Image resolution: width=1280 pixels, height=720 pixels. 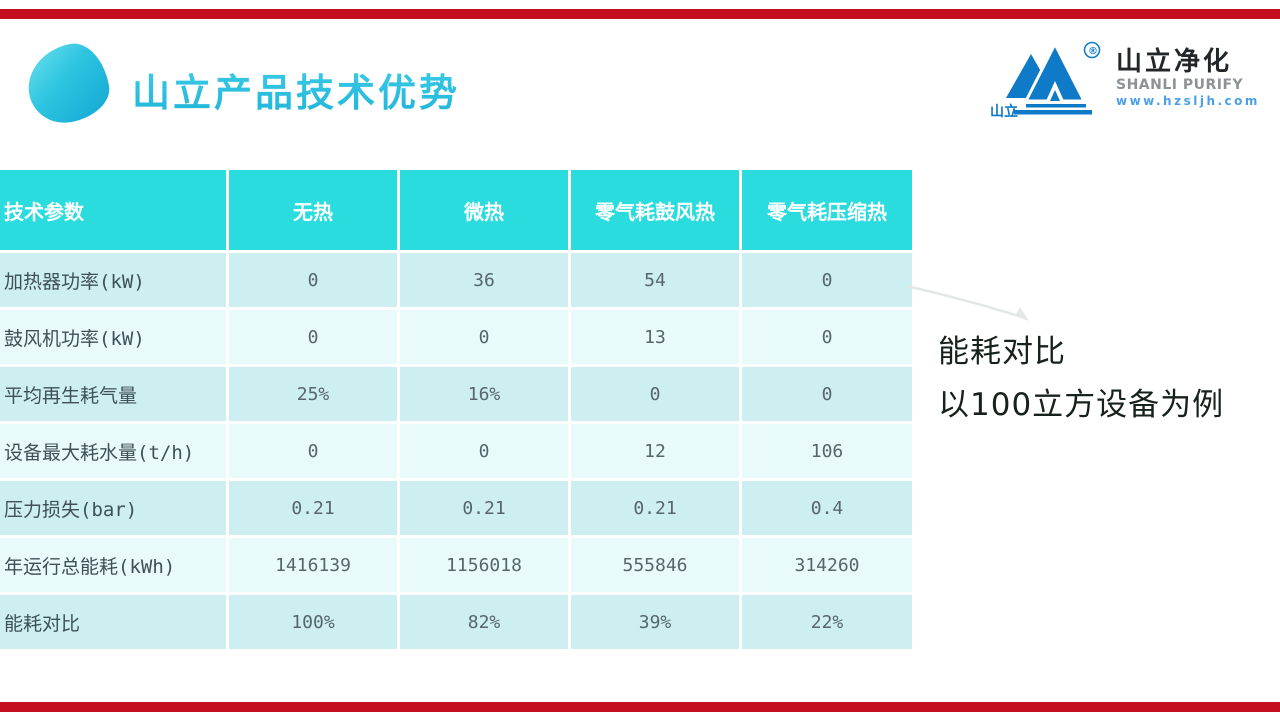 What do you see at coordinates (655, 280) in the screenshot?
I see `table-cell-value: 54` at bounding box center [655, 280].